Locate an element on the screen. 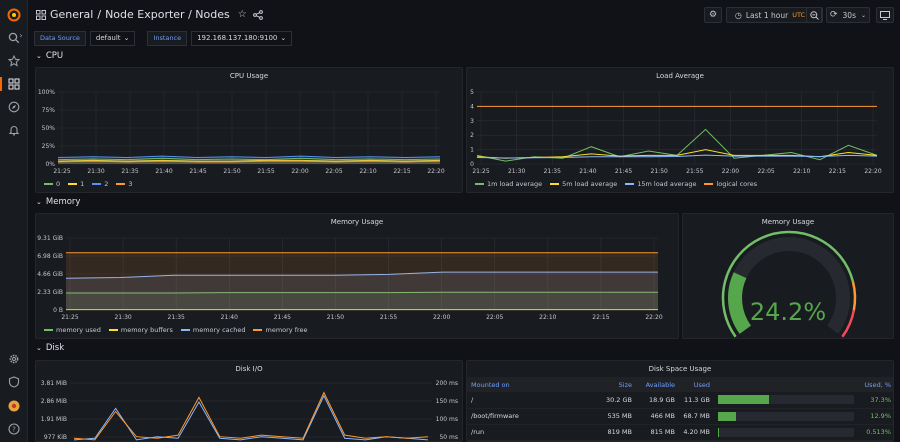 This screenshot has height=442, width=900. row-cpu: ⌄ CPU is located at coordinates (49, 56).